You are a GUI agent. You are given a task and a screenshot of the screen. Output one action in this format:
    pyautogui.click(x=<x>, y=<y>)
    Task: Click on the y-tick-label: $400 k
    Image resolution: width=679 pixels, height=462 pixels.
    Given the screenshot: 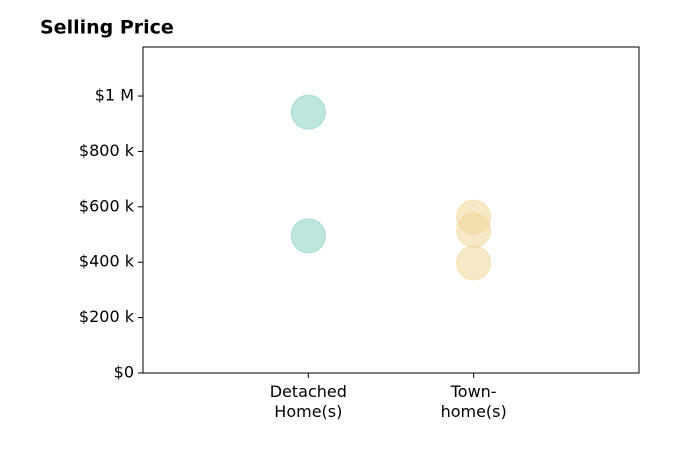 What is the action you would take?
    pyautogui.click(x=107, y=261)
    